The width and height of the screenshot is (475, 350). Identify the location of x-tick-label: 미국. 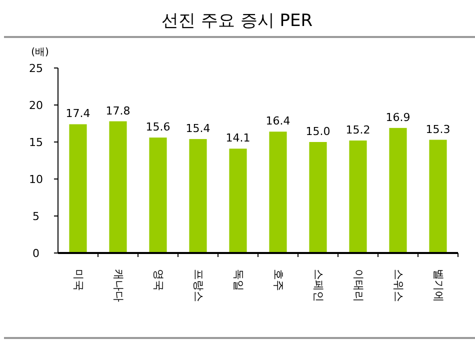
(78, 280).